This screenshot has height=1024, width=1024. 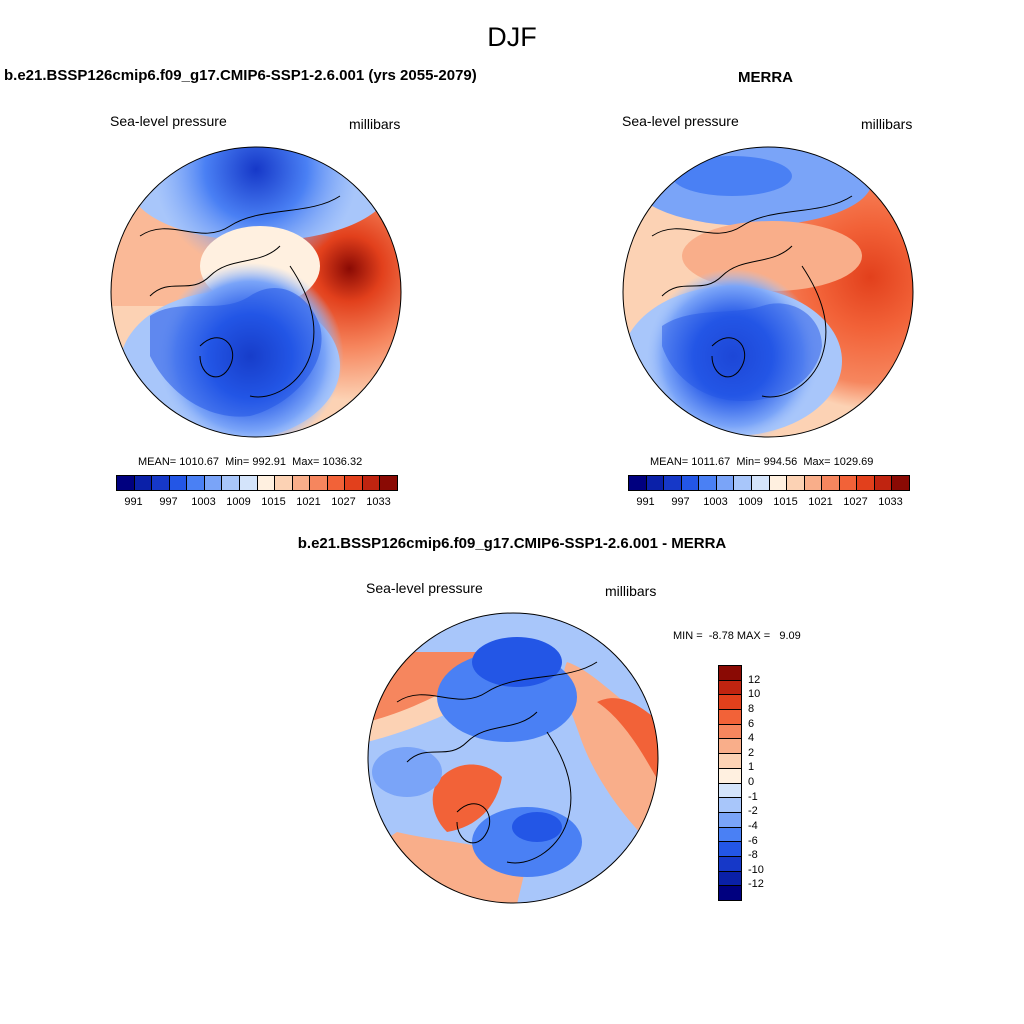 I want to click on panel-1-min-value: 992.91, so click(x=269, y=462).